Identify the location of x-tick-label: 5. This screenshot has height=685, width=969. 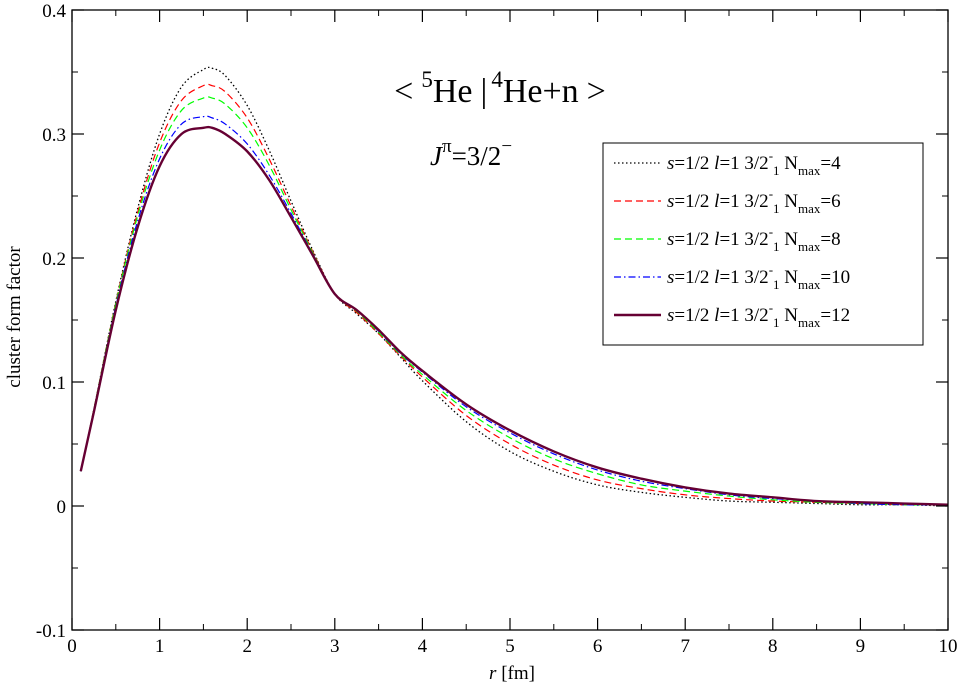
(510, 646).